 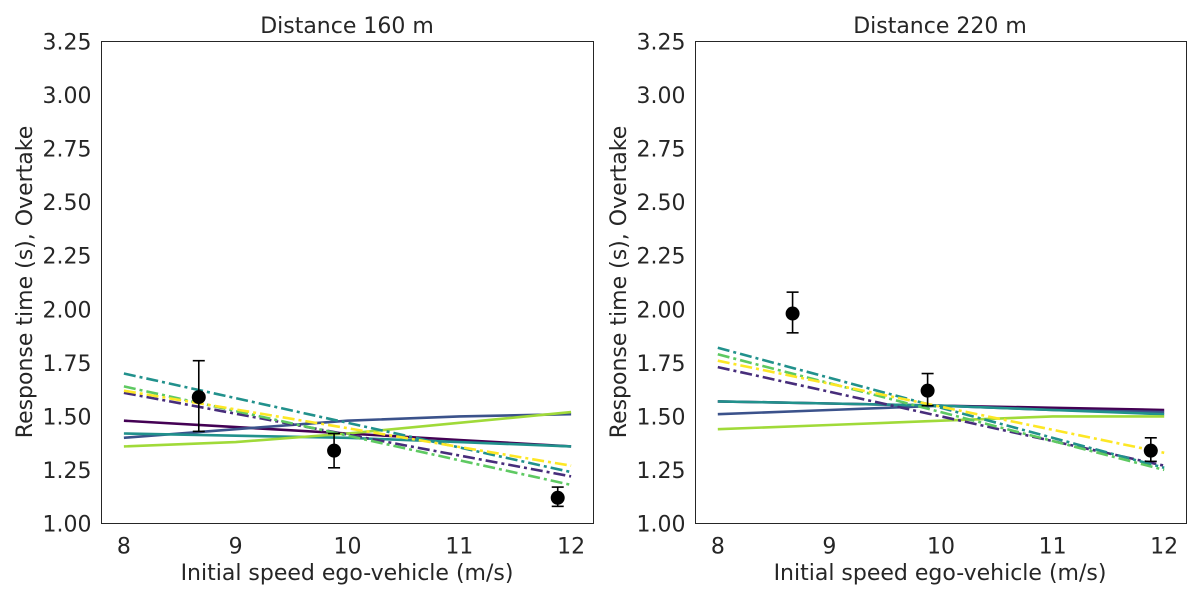 I want to click on chart-title: Distance 220 m, so click(x=940, y=26).